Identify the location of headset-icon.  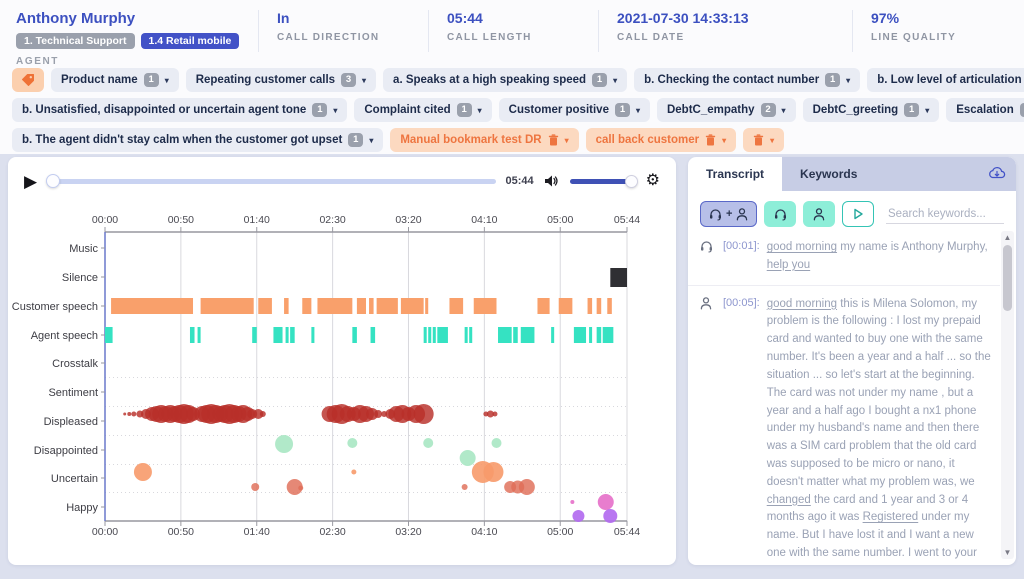
(780, 214).